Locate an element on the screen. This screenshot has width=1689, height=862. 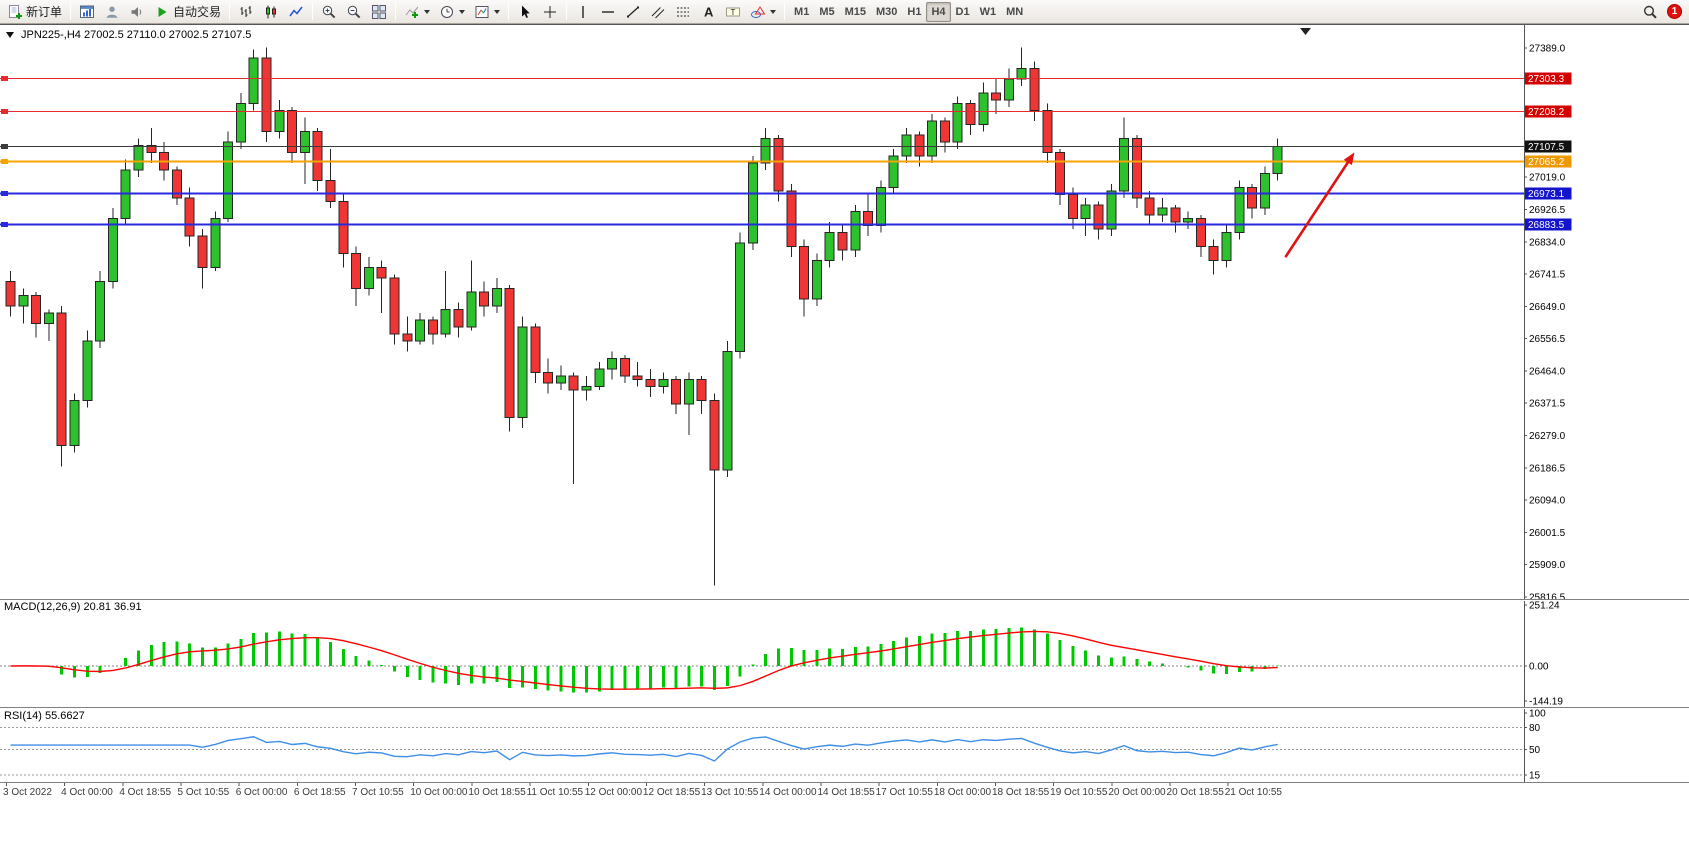
timeframe-button-mn: MN is located at coordinates (1015, 11).